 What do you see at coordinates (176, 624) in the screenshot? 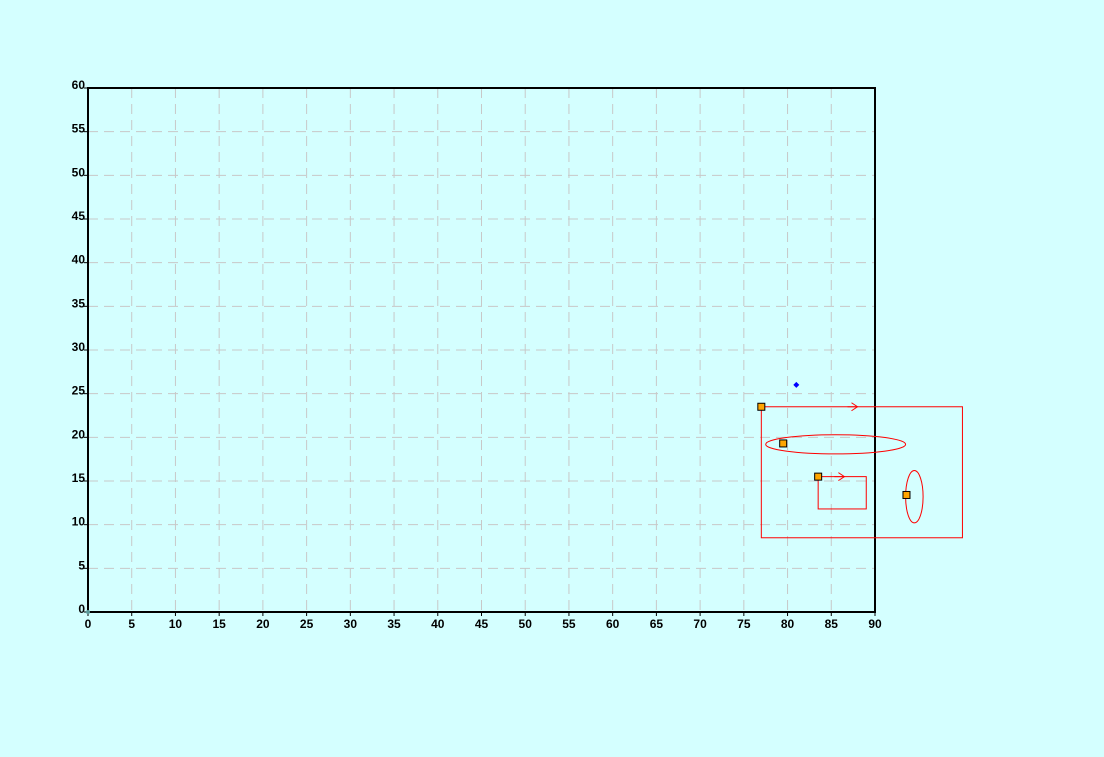
I see `x-tick-label: 10` at bounding box center [176, 624].